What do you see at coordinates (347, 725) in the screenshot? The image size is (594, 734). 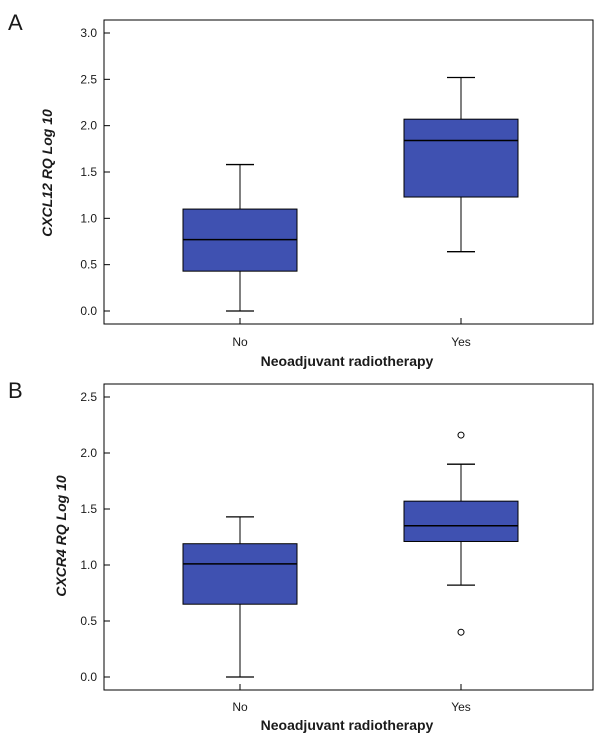 I see `panel-b-x-axis-label: Neoadjuvant radiotherapy` at bounding box center [347, 725].